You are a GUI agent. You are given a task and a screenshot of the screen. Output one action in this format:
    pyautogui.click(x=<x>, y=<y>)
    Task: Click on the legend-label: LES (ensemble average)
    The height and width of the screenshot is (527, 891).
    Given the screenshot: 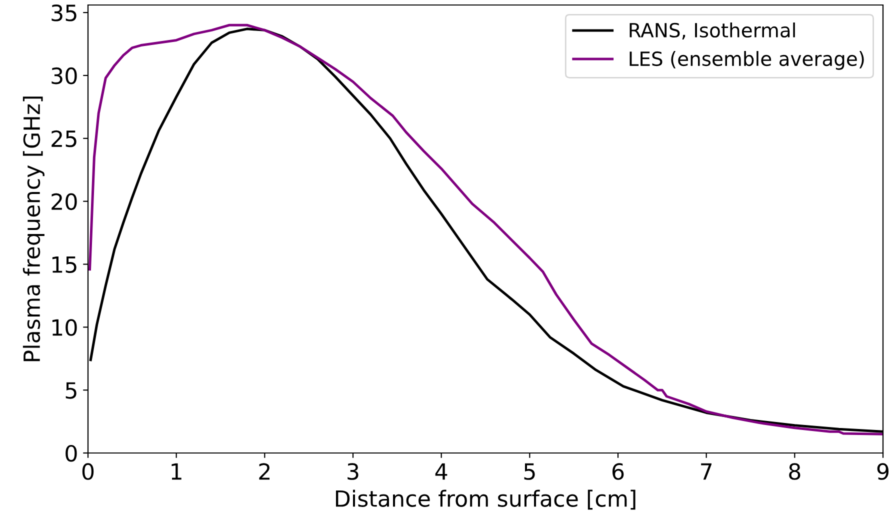 What is the action you would take?
    pyautogui.click(x=747, y=60)
    